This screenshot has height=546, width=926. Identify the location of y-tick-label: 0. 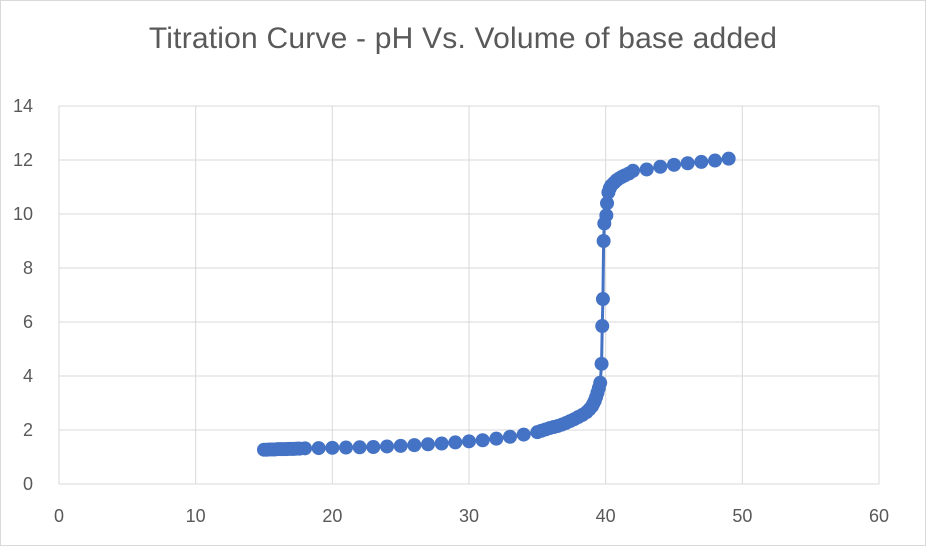
(28, 484).